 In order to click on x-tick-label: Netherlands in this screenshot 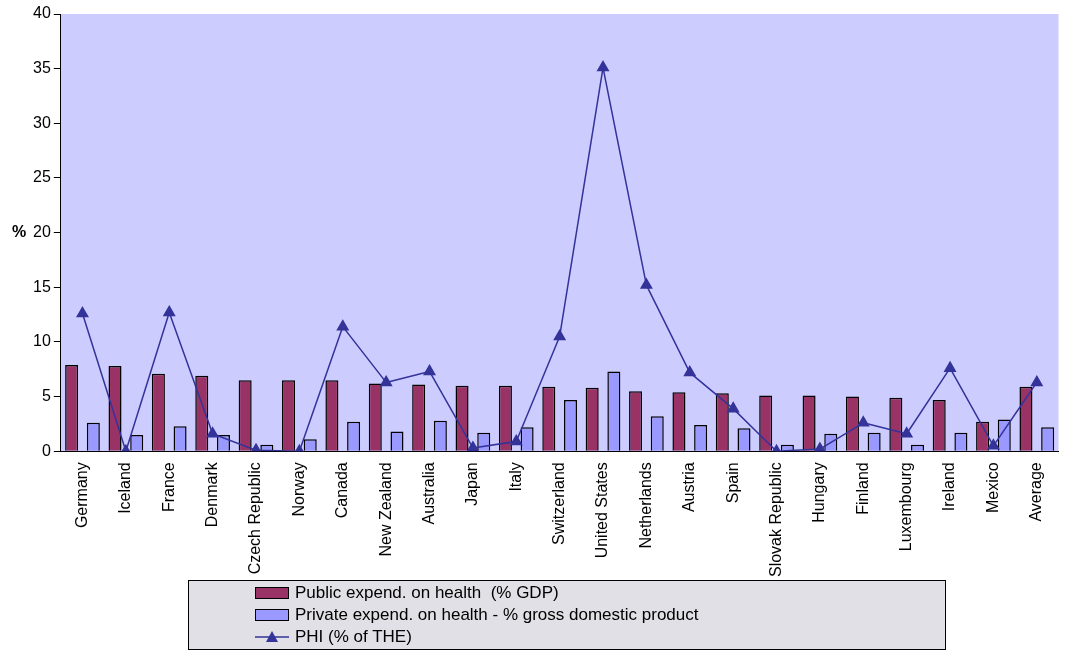, I will do `click(645, 505)`.